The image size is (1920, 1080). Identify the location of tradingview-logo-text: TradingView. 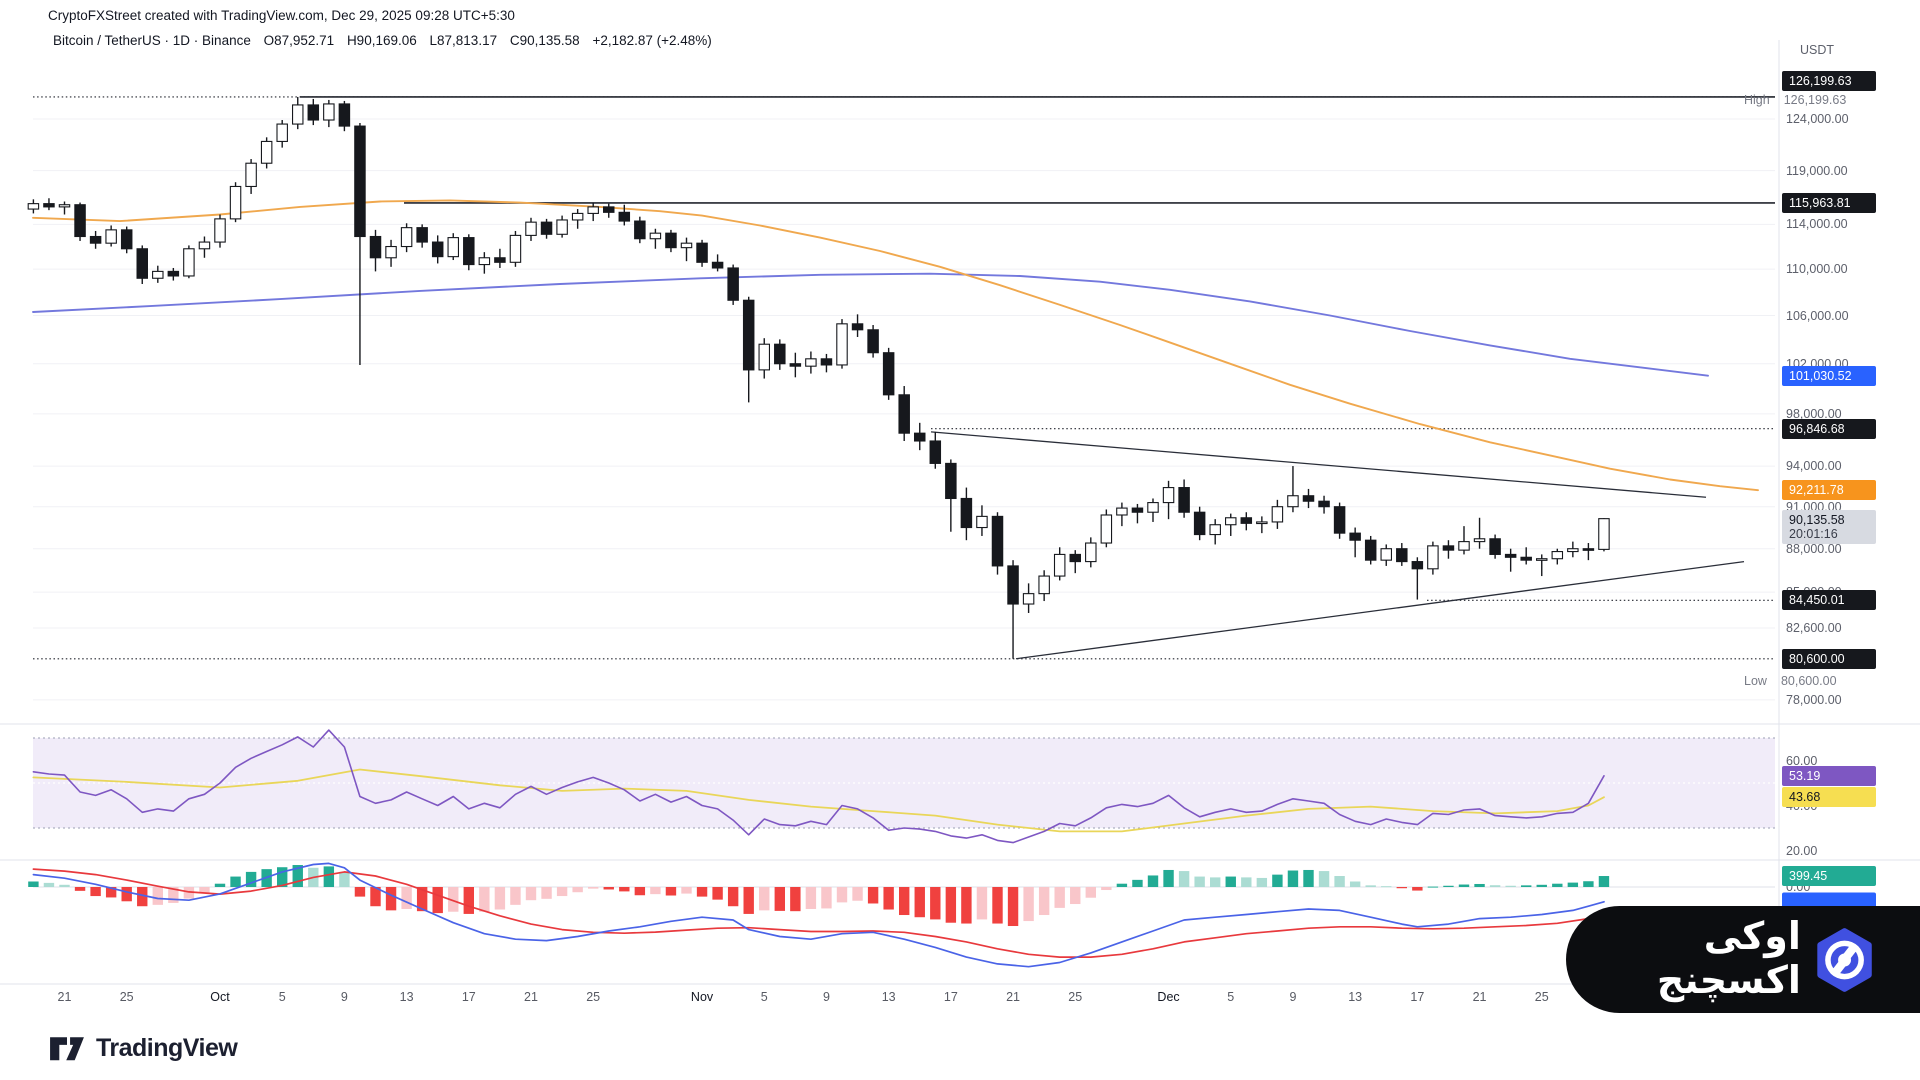
(167, 1047).